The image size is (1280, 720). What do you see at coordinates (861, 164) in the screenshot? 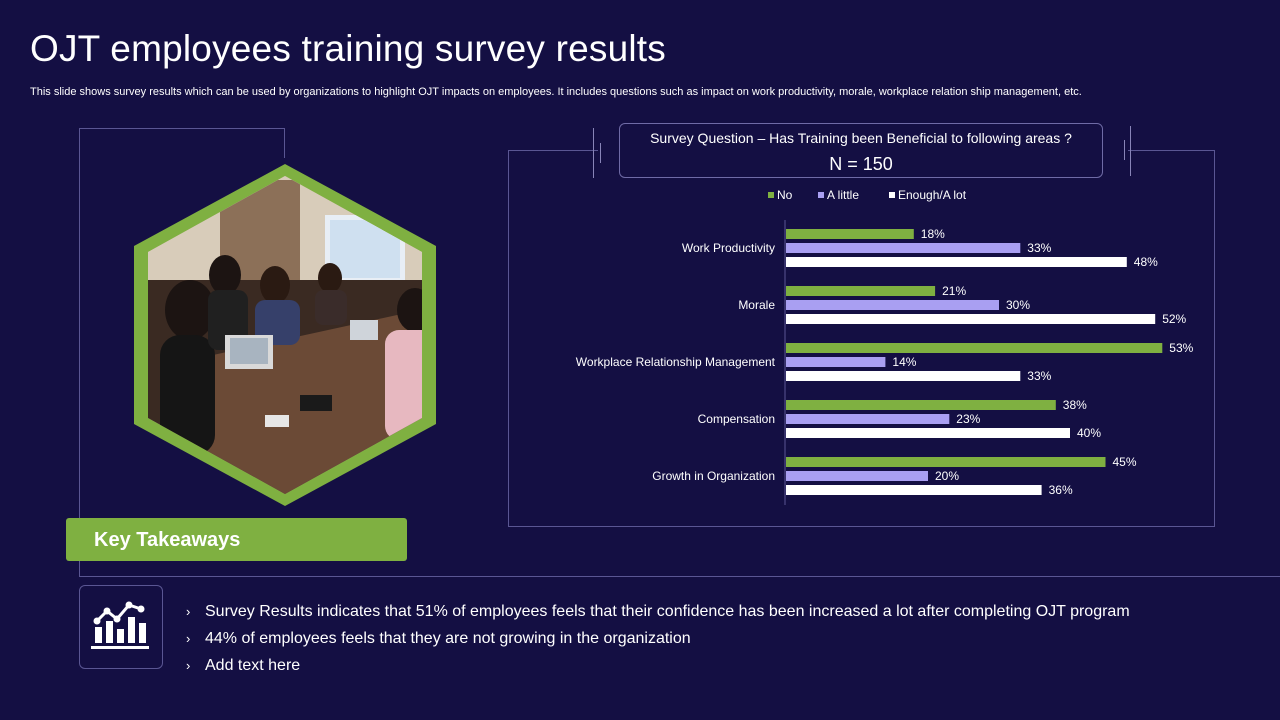
I see `sample-size: N = 150` at bounding box center [861, 164].